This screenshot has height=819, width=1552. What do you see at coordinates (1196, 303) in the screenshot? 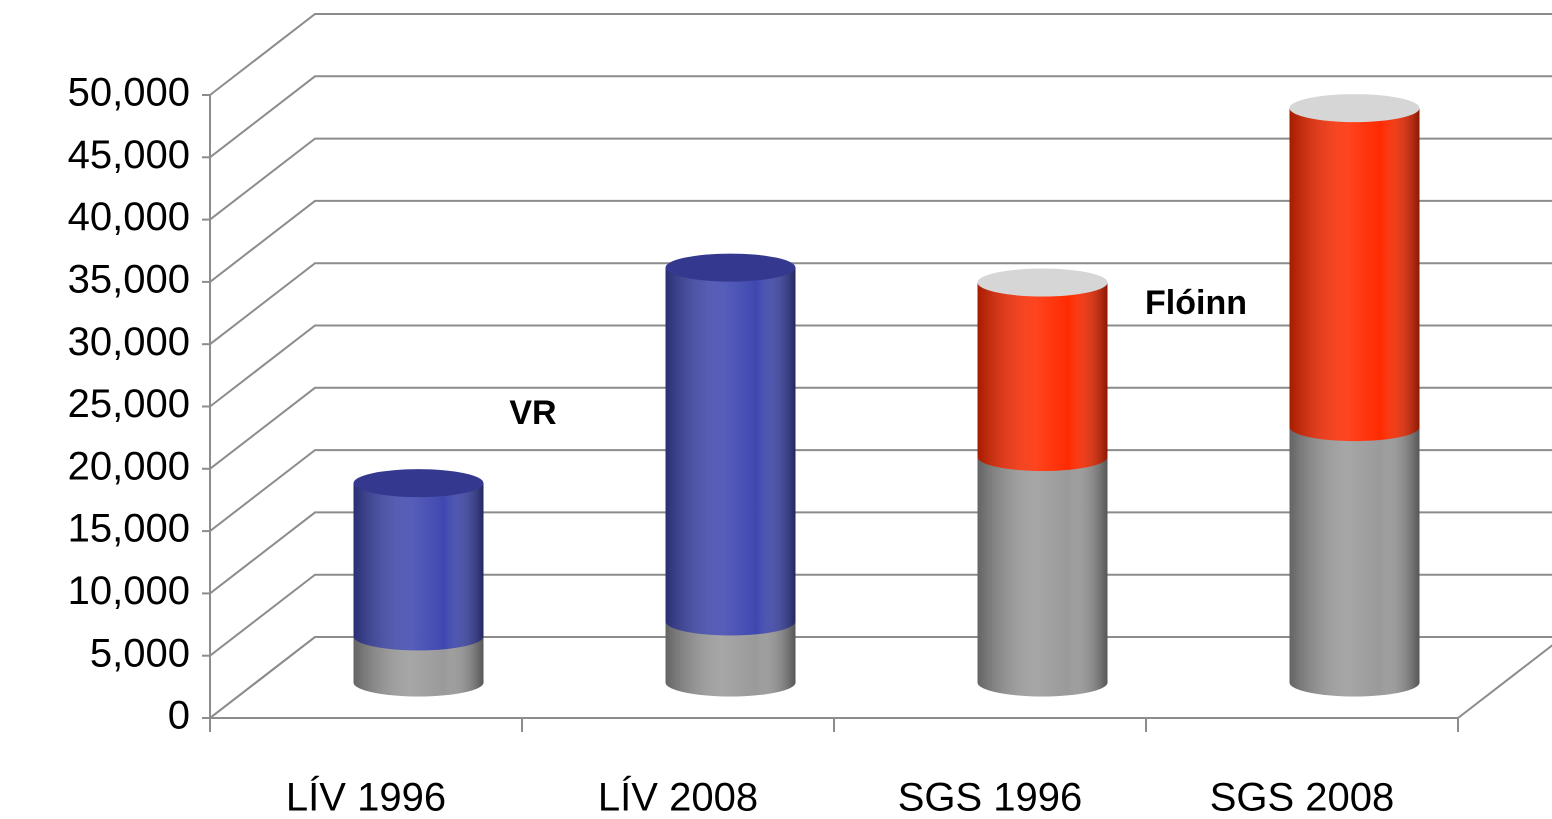
I see `annotation: Flóinn` at bounding box center [1196, 303].